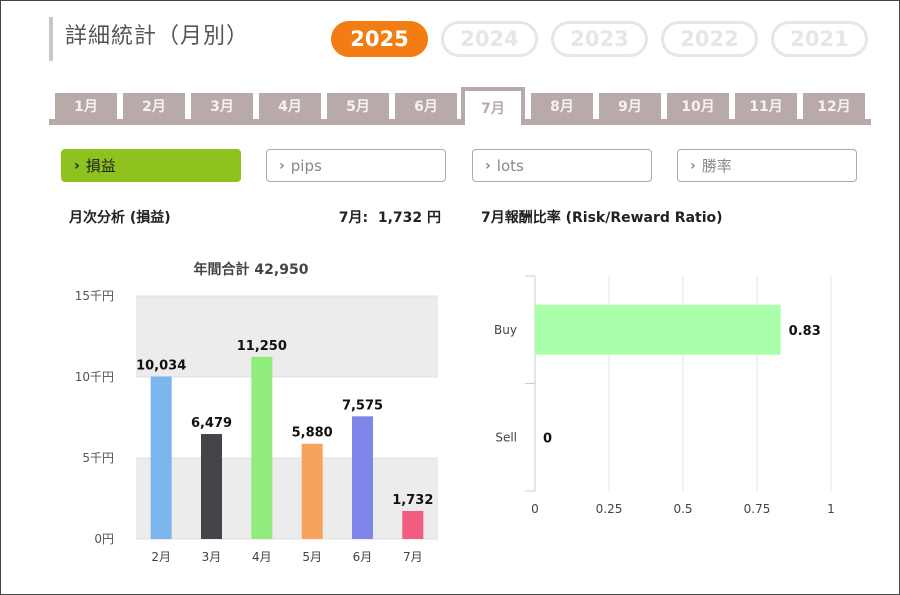 The width and height of the screenshot is (900, 595). Describe the element at coordinates (151, 165) in the screenshot. I see `filter-profit-button: › 損益` at that location.